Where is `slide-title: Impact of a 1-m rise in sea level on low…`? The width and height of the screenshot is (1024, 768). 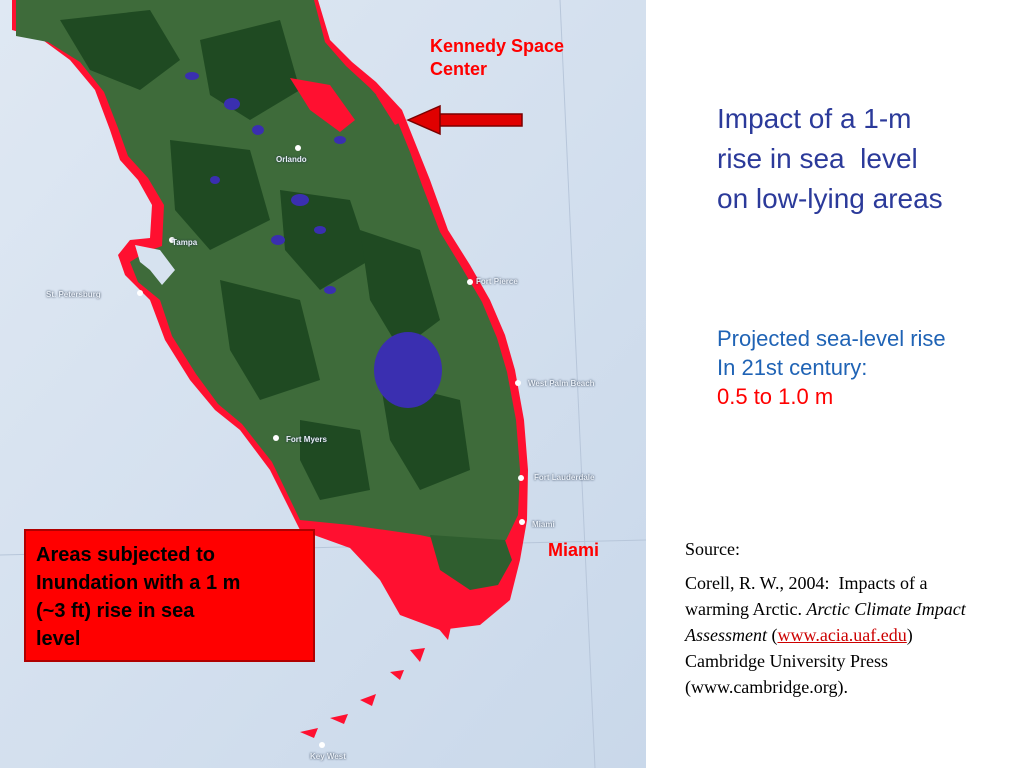 slide-title: Impact of a 1-m rise in sea level on low… is located at coordinates (867, 159).